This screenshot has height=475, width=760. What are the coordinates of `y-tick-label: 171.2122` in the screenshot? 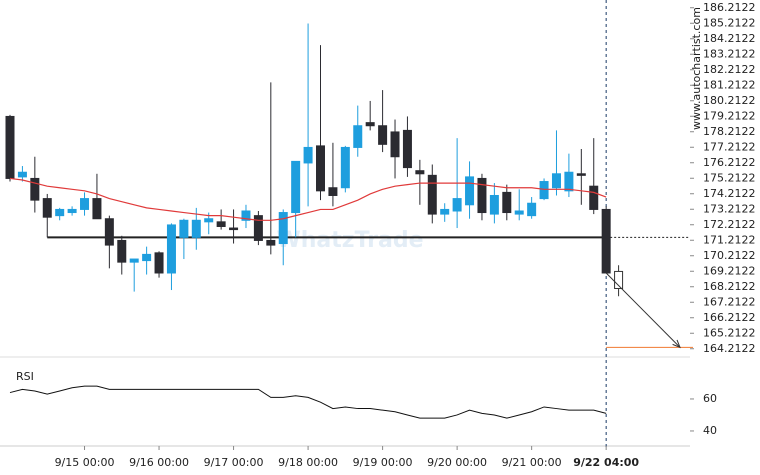 It's located at (729, 239).